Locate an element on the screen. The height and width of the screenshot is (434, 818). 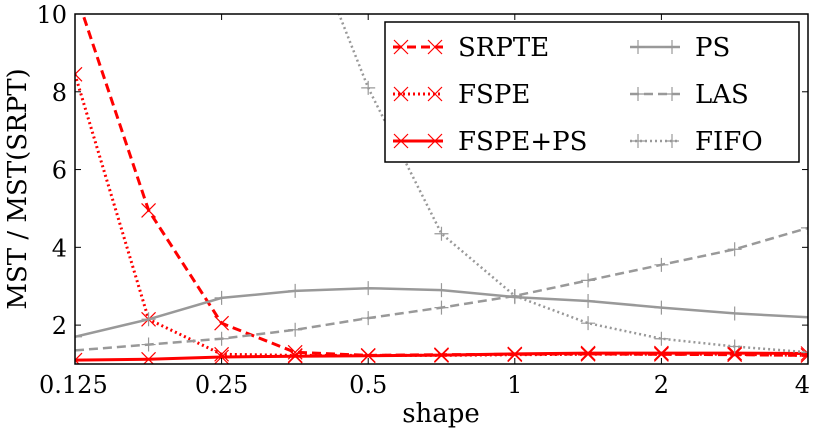
legend-entry-srpte: SRPTE is located at coordinates (471, 48).